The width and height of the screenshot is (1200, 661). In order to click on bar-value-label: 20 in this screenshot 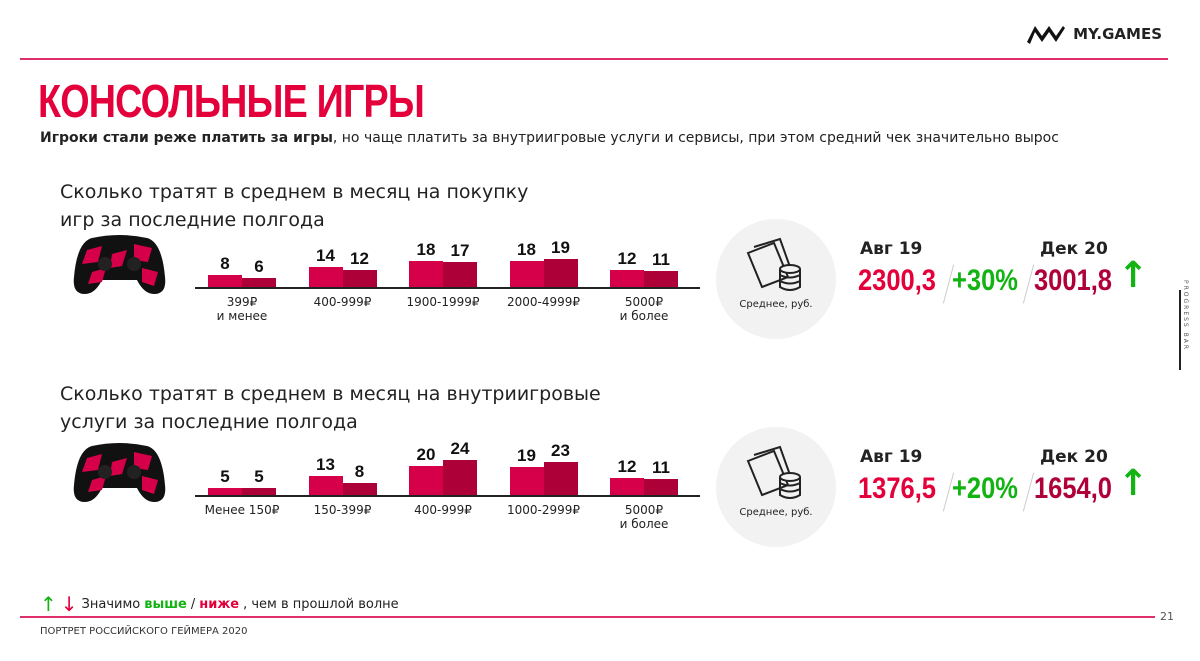, I will do `click(426, 454)`.